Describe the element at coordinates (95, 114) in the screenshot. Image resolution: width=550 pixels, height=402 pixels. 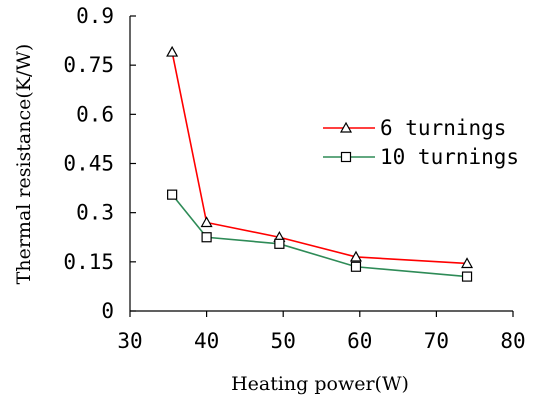
I see `y-tick-label: 0.6` at that location.